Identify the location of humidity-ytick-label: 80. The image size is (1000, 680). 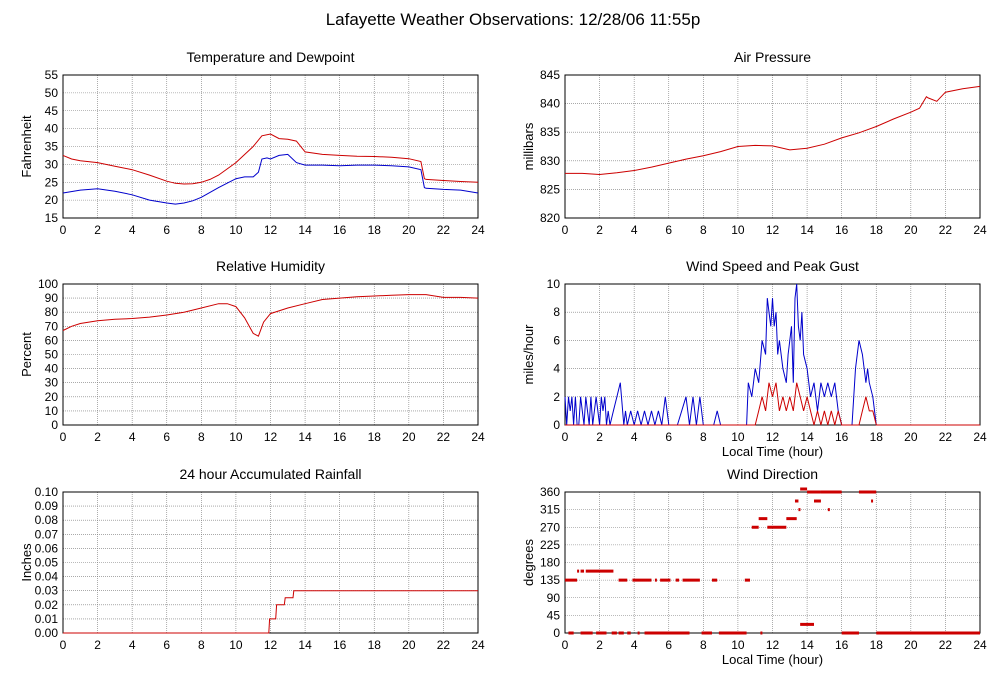
(52, 312).